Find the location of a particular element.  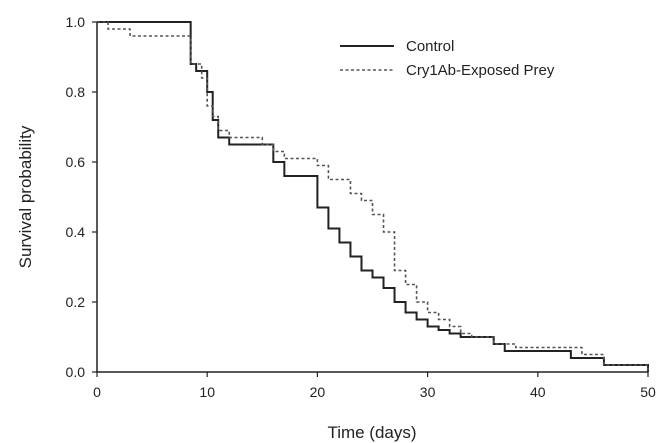

x-tick-label: 30 is located at coordinates (428, 392).